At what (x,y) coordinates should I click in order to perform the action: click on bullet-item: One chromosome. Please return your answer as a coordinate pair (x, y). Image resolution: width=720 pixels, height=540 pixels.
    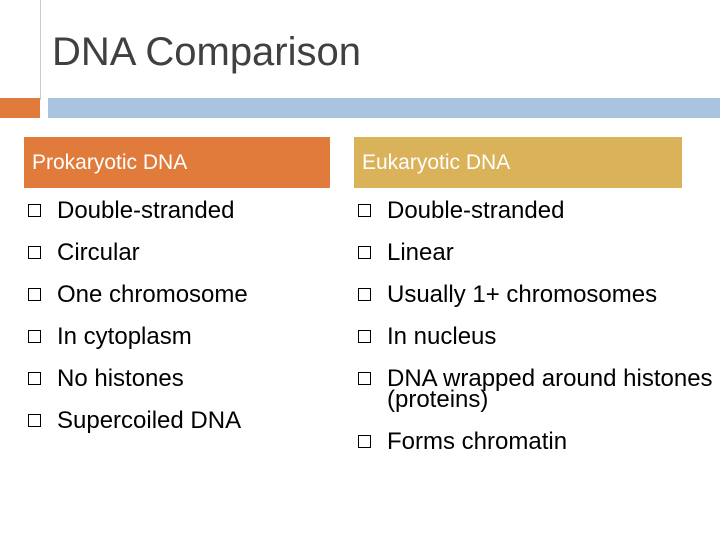
    Looking at the image, I should click on (175, 295).